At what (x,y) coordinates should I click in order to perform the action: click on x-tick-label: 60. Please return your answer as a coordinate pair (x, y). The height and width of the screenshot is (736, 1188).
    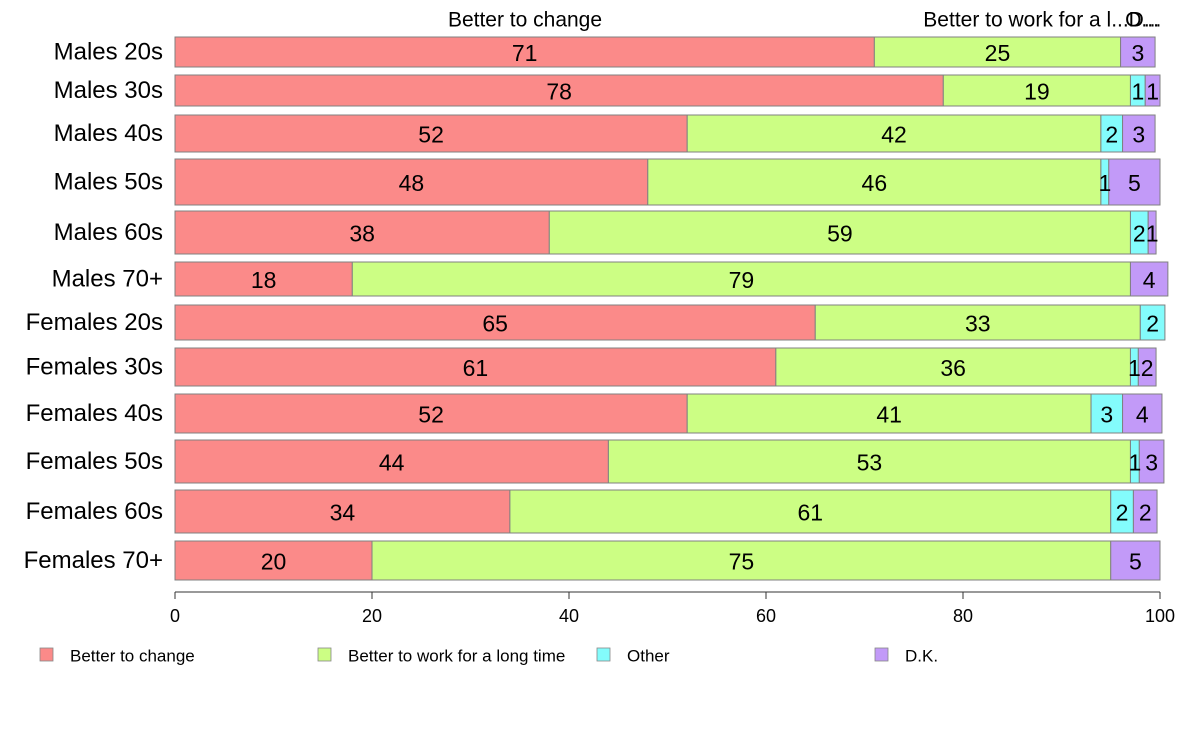
    Looking at the image, I should click on (766, 616).